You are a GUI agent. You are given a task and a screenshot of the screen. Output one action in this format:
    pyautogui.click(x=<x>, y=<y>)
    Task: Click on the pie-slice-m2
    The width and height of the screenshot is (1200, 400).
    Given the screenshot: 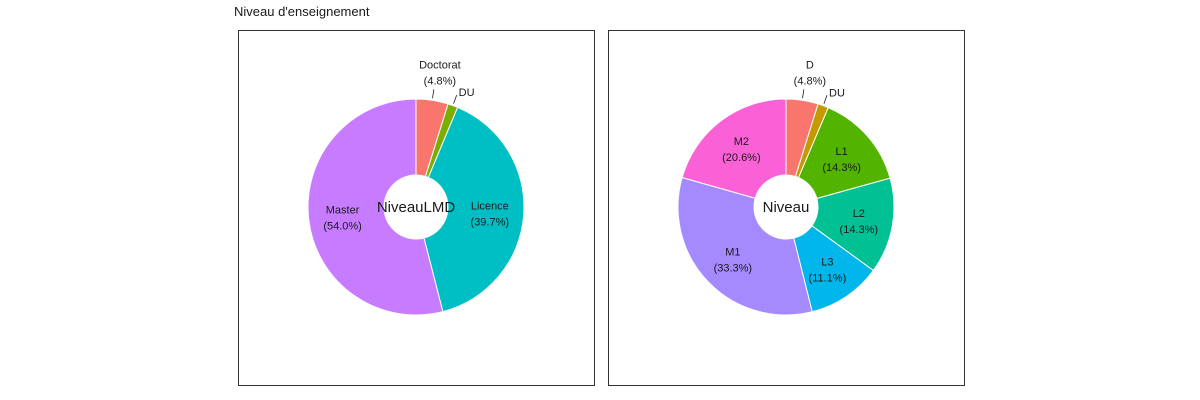 What is the action you would take?
    pyautogui.click(x=734, y=148)
    